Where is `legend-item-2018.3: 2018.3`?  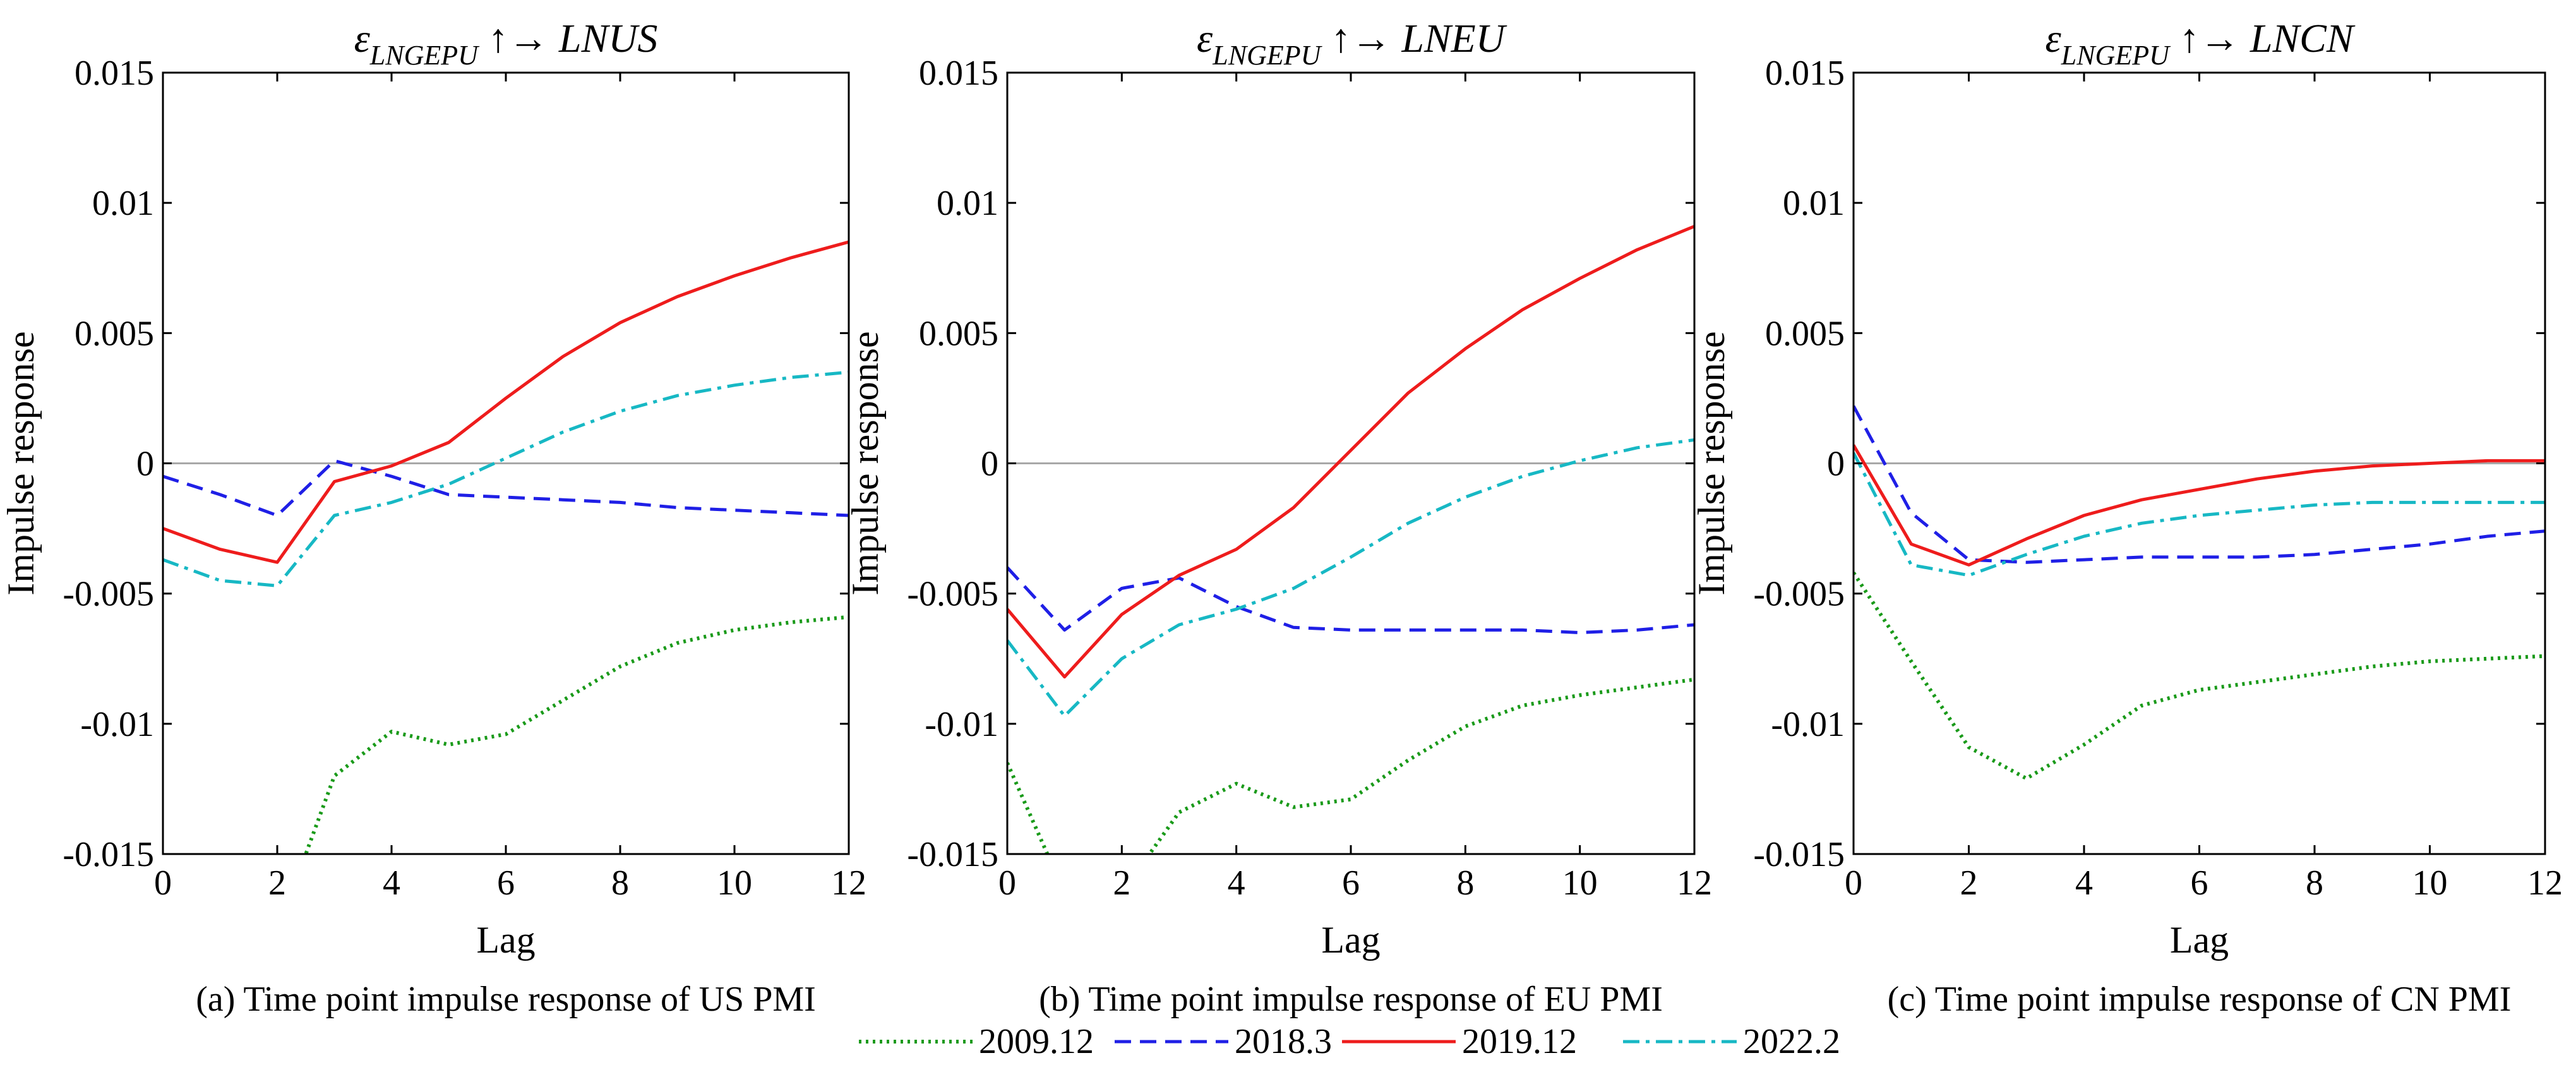
legend-item-2018.3: 2018.3 is located at coordinates (1223, 1041).